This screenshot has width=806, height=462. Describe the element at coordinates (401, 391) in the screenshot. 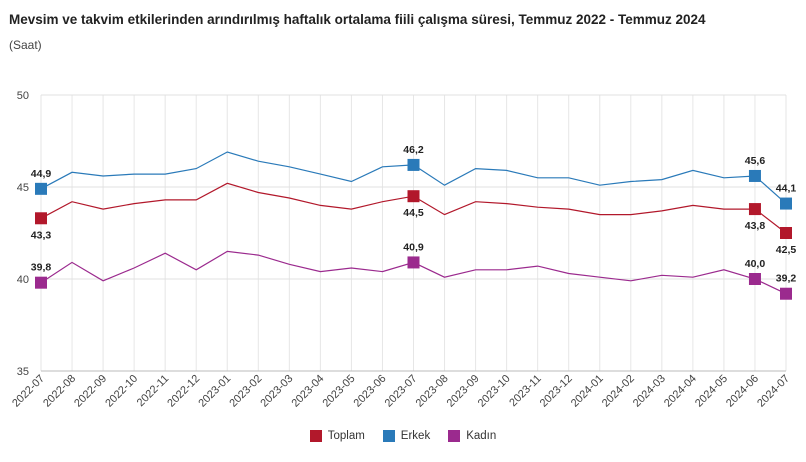

I see `x-tick-label: 2023-07` at that location.